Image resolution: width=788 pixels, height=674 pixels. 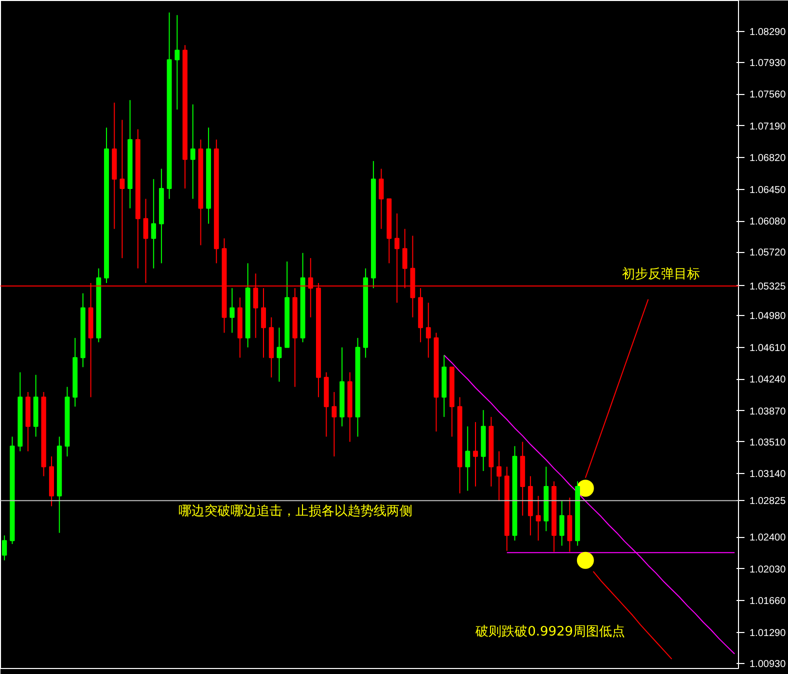 What do you see at coordinates (768, 570) in the screenshot?
I see `y-tick-label: 1.02030` at bounding box center [768, 570].